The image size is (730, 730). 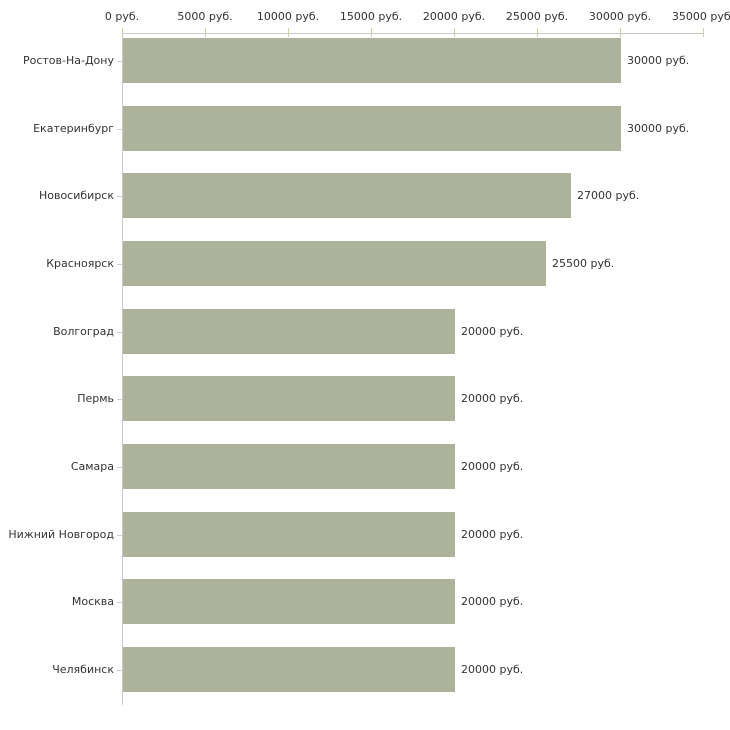 What do you see at coordinates (83, 331) in the screenshot?
I see `category-label: Волгоград` at bounding box center [83, 331].